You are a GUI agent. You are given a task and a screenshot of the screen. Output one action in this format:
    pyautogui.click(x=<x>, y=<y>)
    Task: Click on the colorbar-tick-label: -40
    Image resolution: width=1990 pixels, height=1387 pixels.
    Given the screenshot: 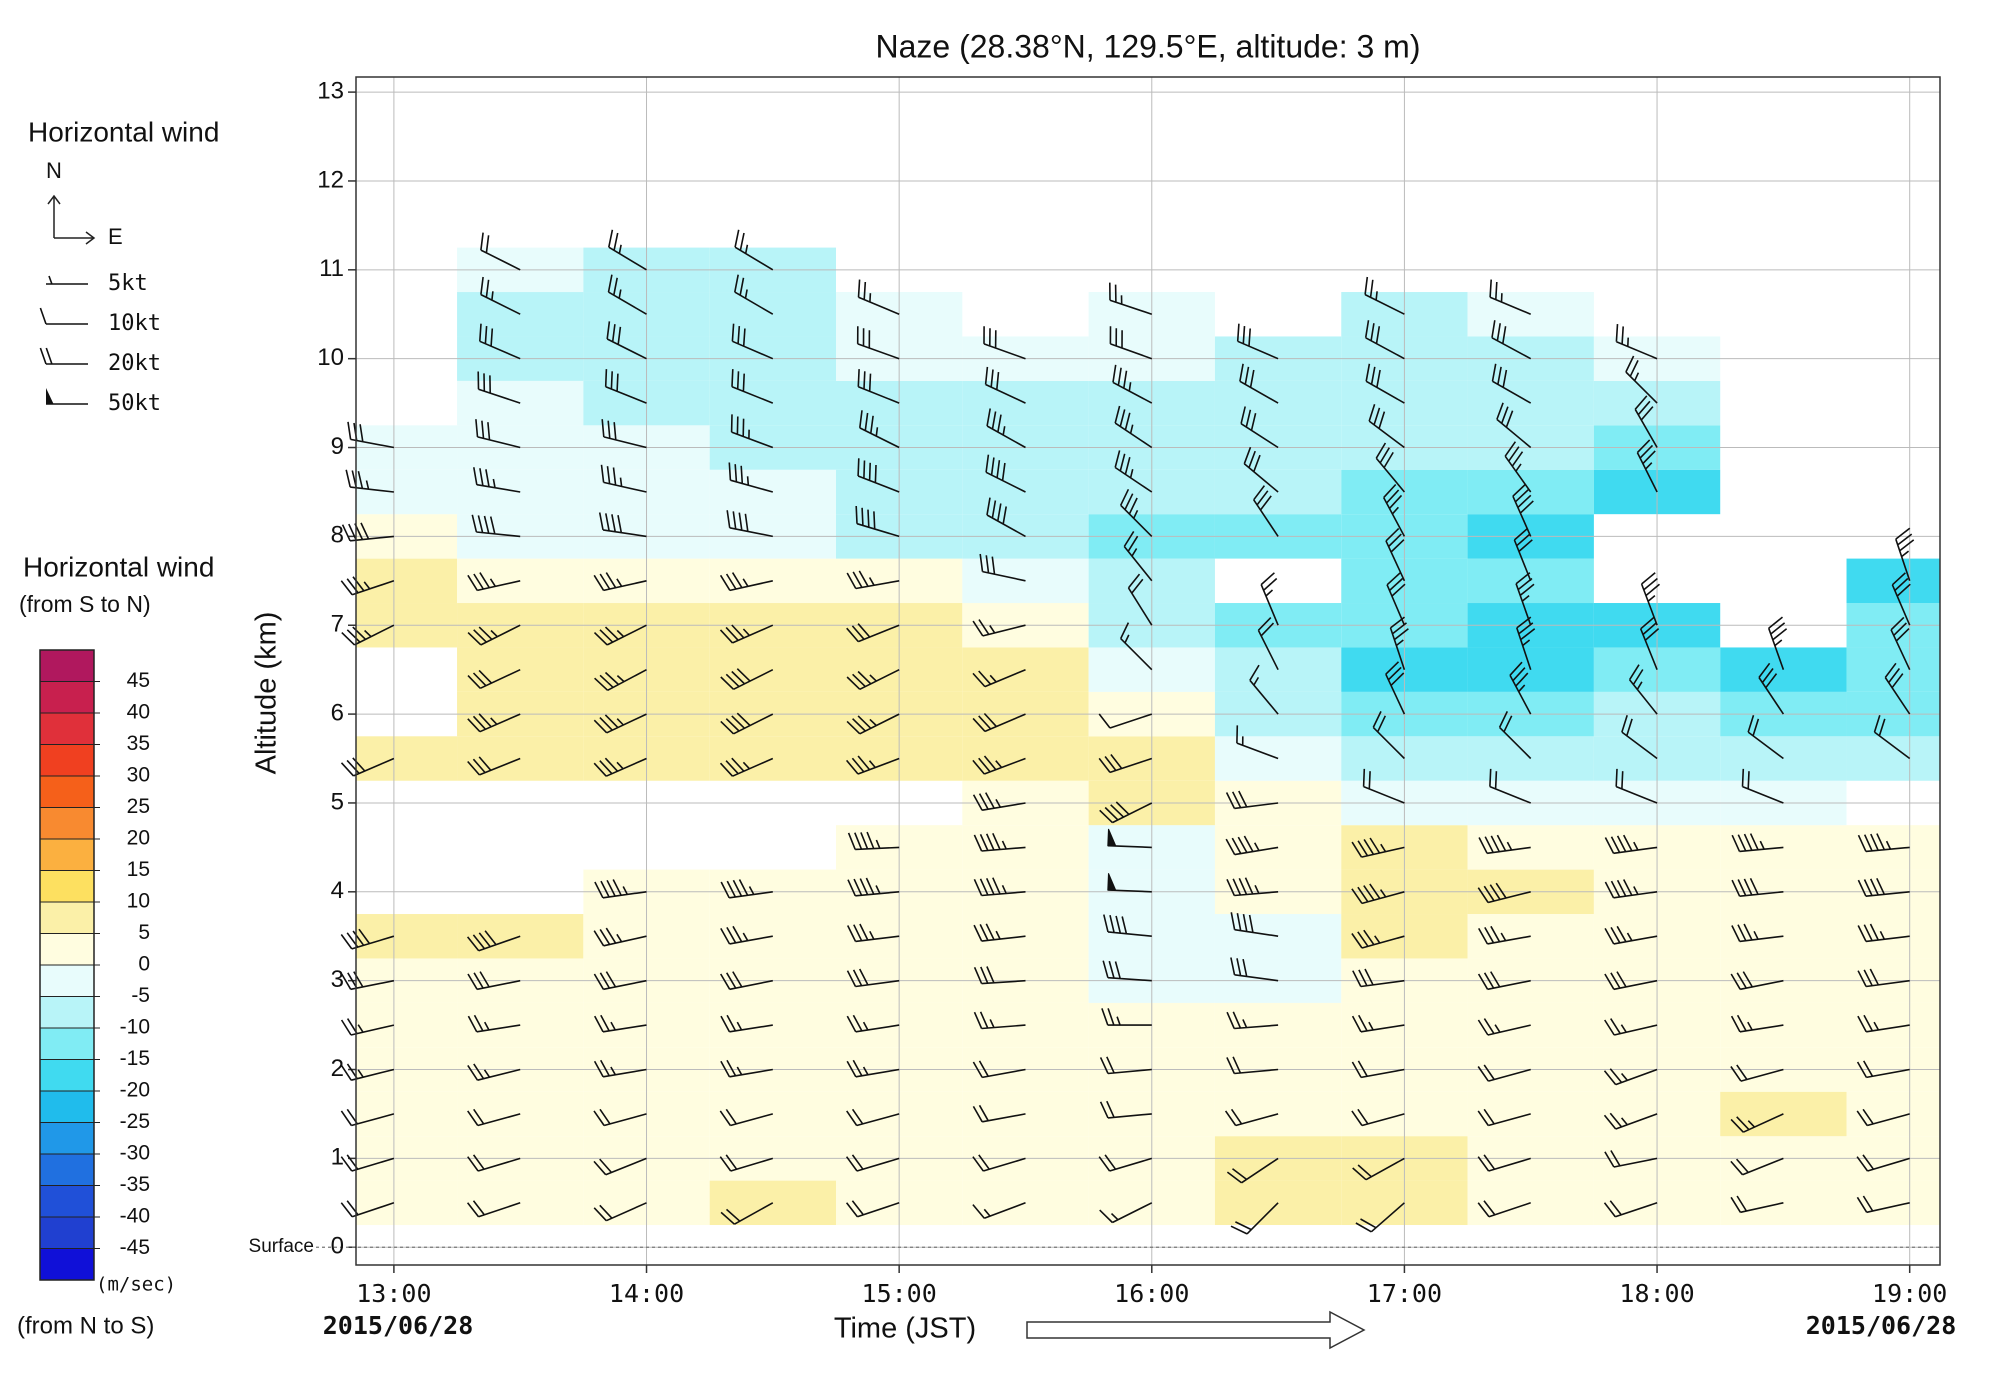 What is the action you would take?
    pyautogui.click(x=135, y=1216)
    